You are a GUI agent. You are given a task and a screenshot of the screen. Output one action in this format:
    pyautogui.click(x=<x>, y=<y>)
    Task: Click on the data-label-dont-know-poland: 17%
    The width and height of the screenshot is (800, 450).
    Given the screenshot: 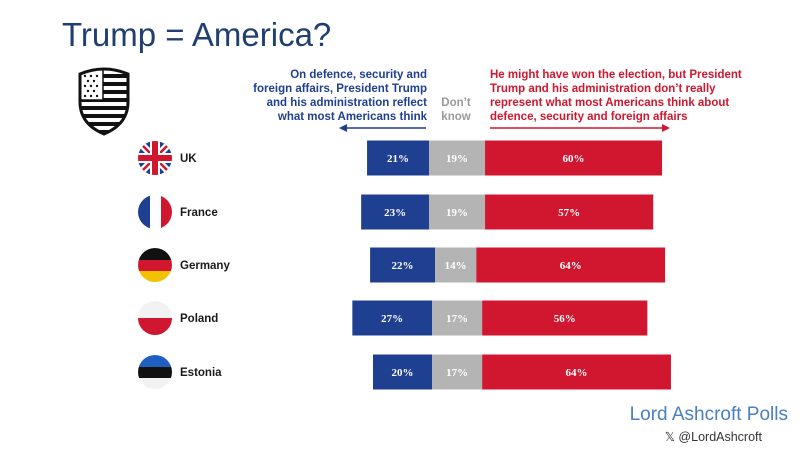 What is the action you would take?
    pyautogui.click(x=457, y=319)
    